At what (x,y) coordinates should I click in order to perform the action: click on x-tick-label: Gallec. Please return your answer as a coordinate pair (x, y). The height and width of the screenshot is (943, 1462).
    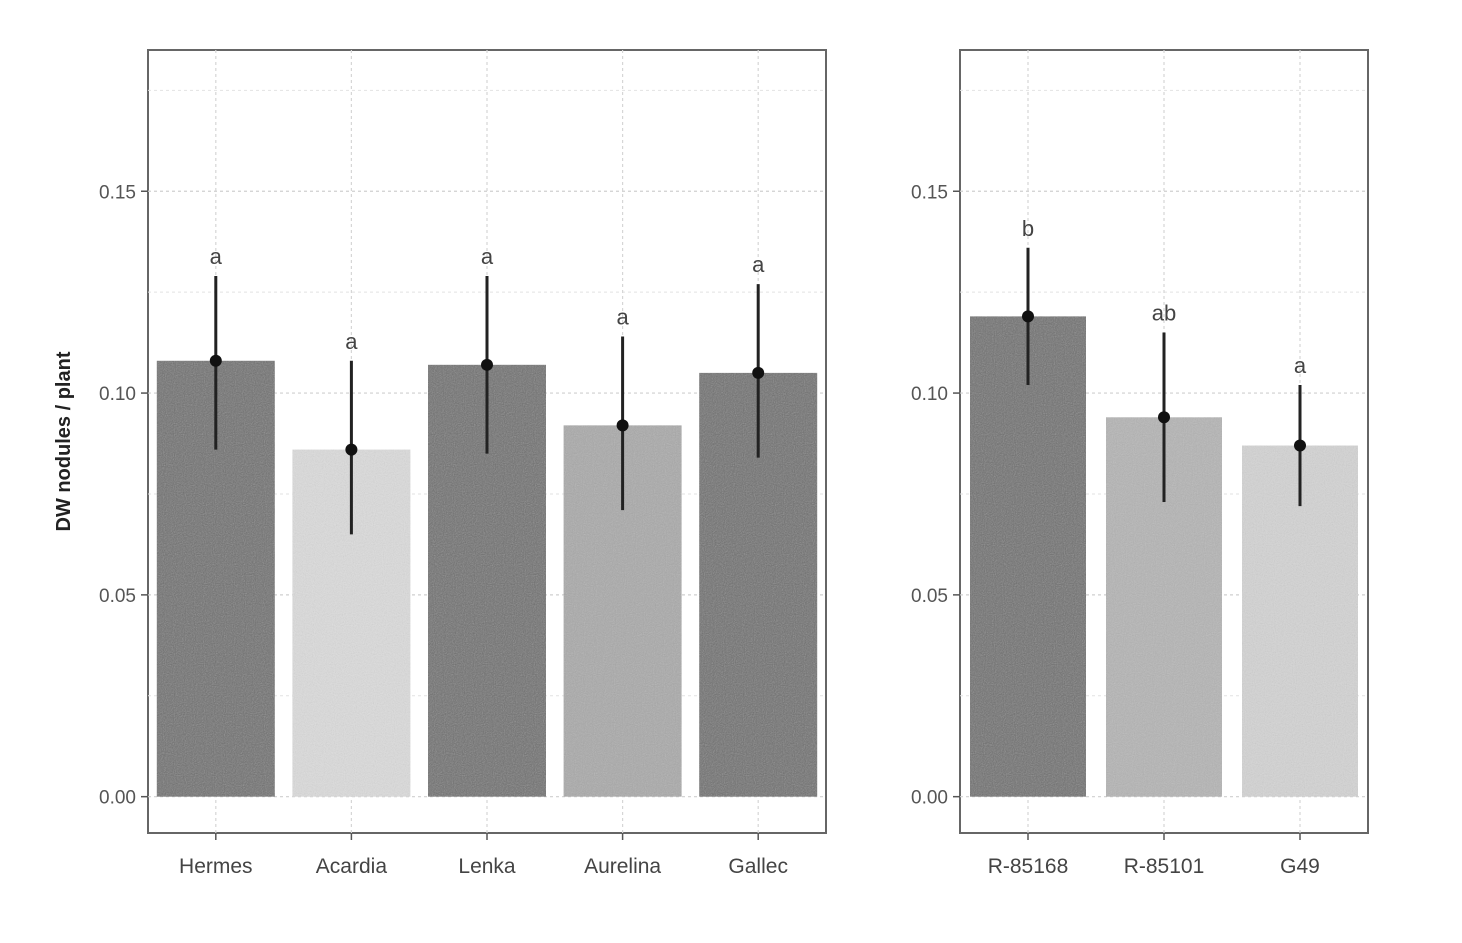
    Looking at the image, I should click on (758, 866).